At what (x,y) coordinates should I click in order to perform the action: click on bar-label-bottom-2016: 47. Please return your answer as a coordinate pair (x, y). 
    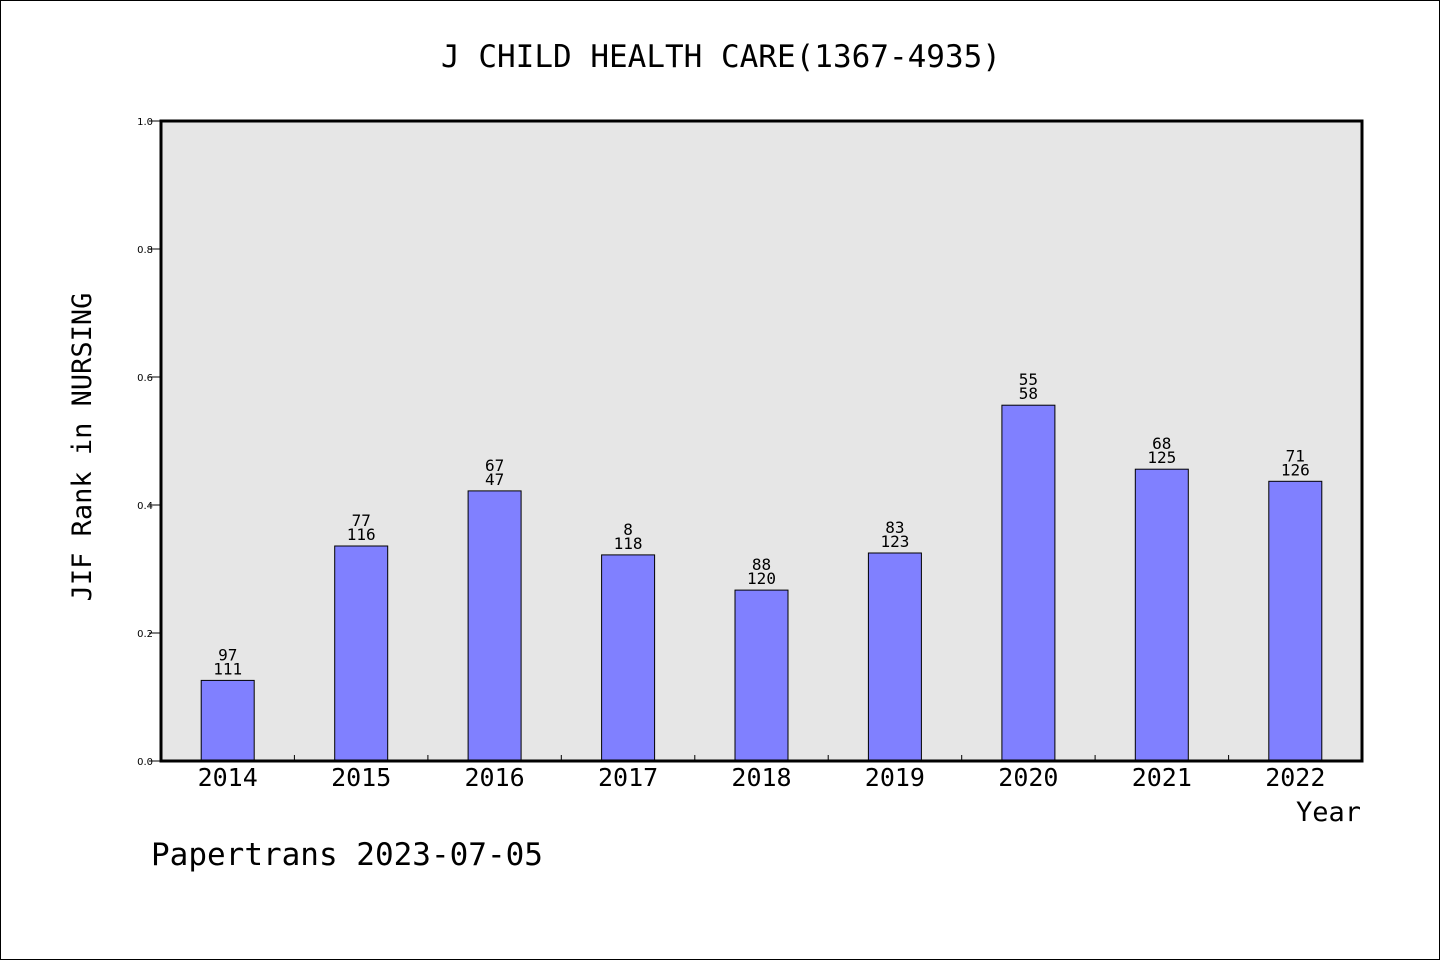
    Looking at the image, I should click on (494, 479).